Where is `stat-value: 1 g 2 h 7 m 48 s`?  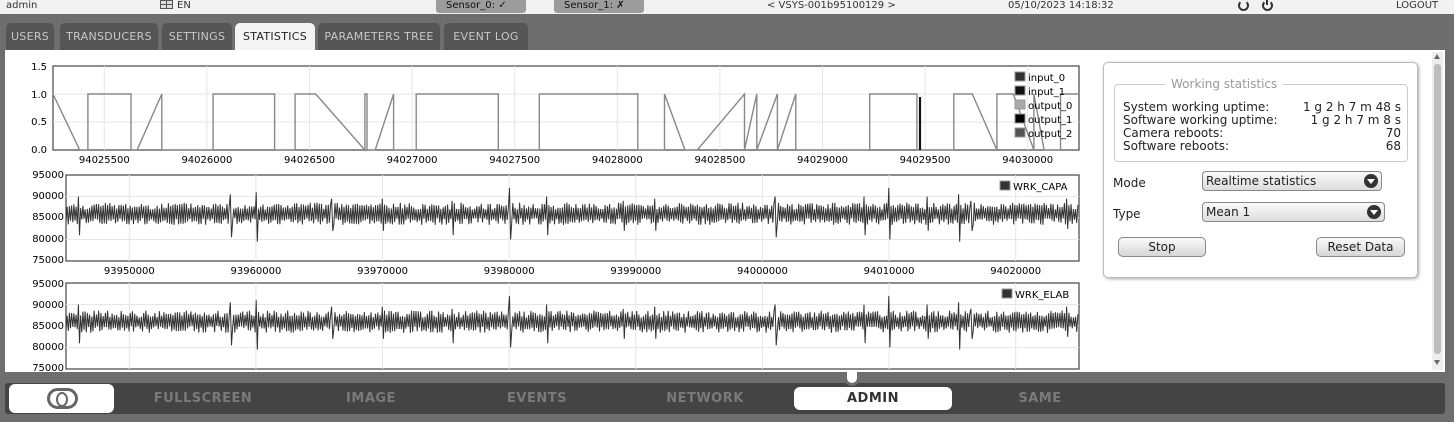
stat-value: 1 g 2 h 7 m 48 s is located at coordinates (1351, 107).